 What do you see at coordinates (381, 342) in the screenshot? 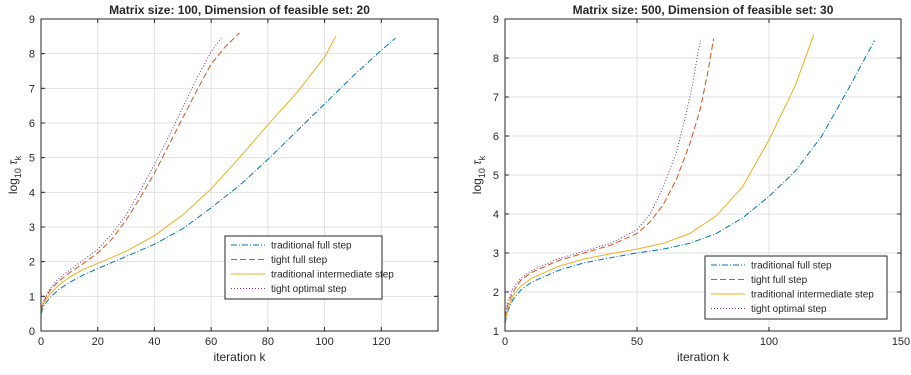
I see `x-tick-label: 120` at bounding box center [381, 342].